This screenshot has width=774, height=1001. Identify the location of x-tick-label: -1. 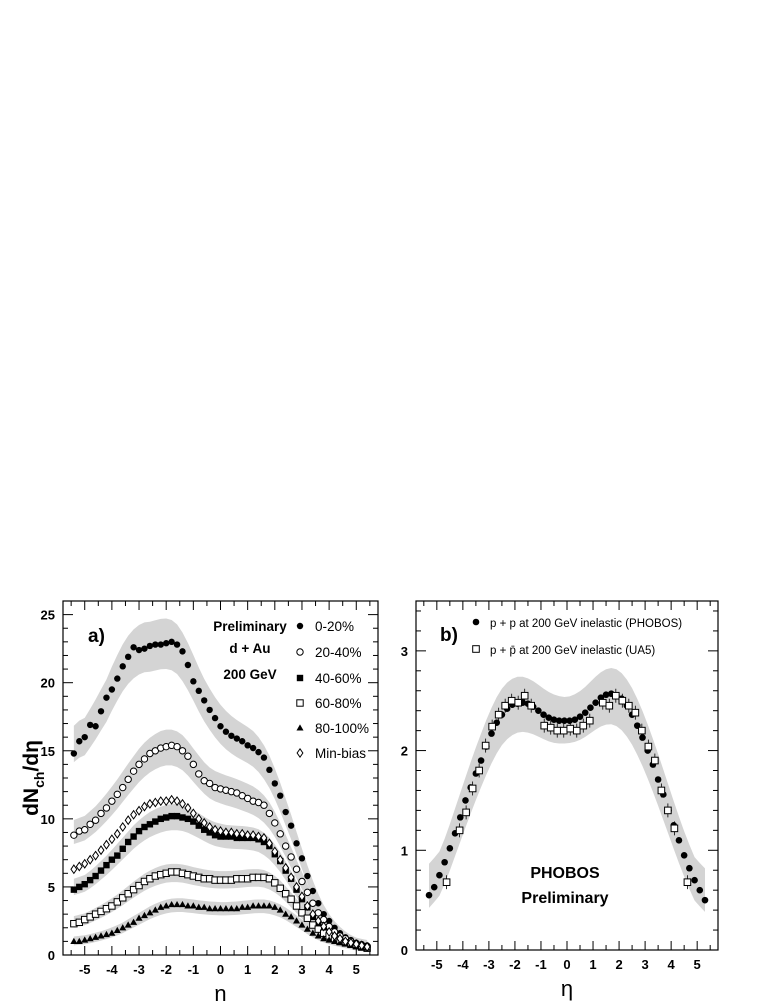
(541, 964).